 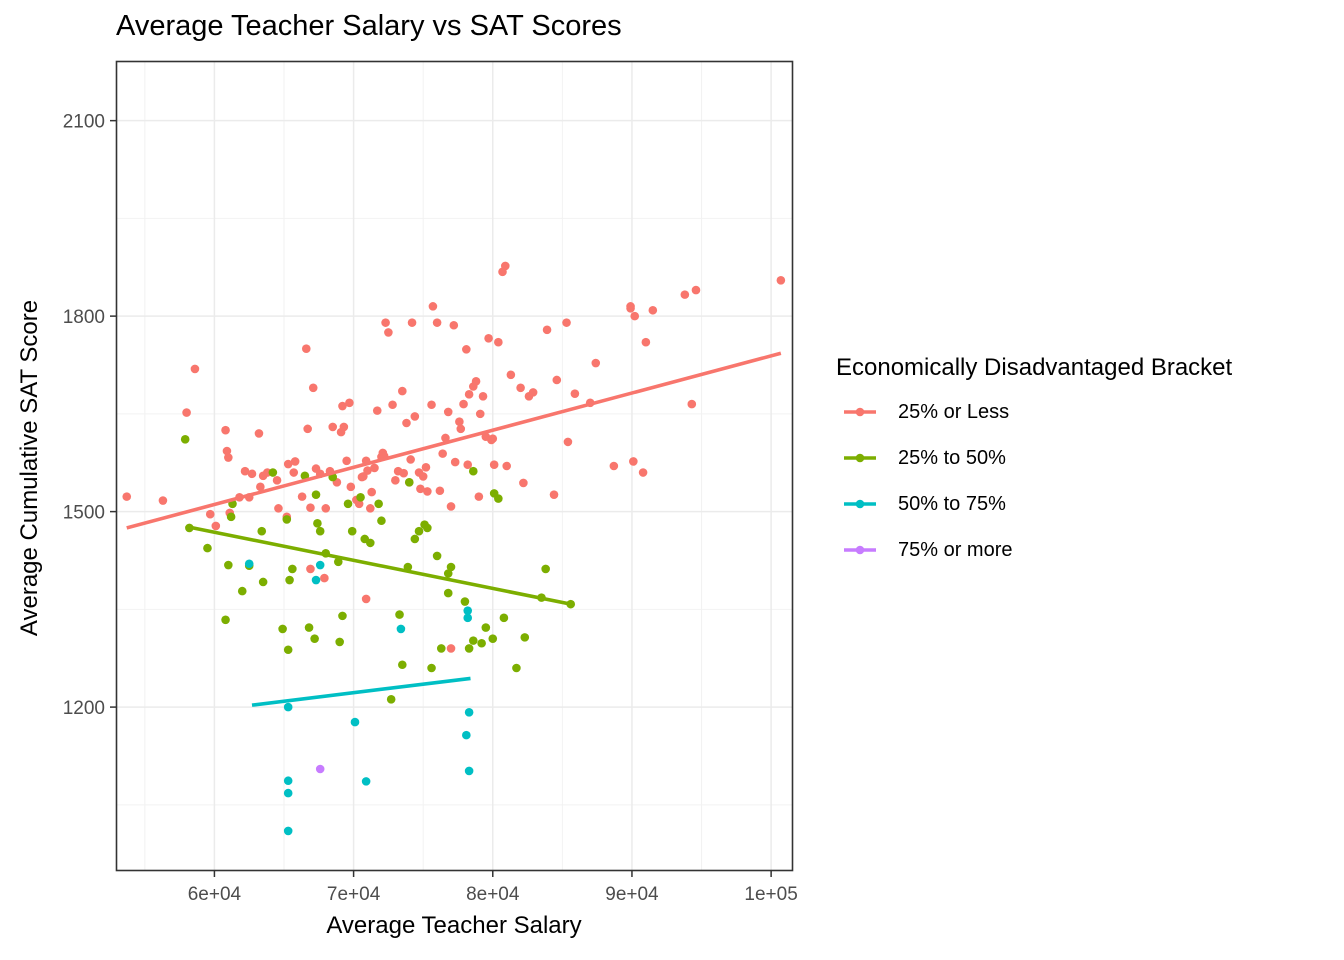 What do you see at coordinates (1034, 561) in the screenshot?
I see `legend-item: 75% or more` at bounding box center [1034, 561].